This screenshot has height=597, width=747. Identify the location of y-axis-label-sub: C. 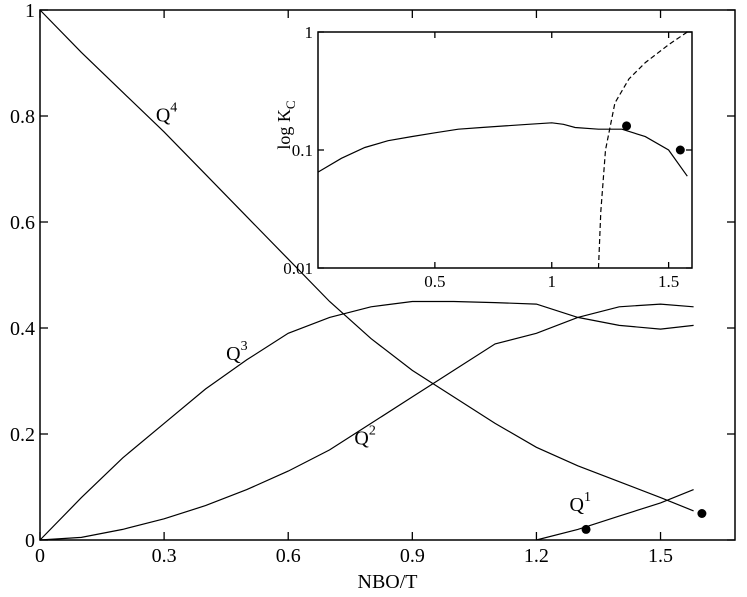
(290, 104).